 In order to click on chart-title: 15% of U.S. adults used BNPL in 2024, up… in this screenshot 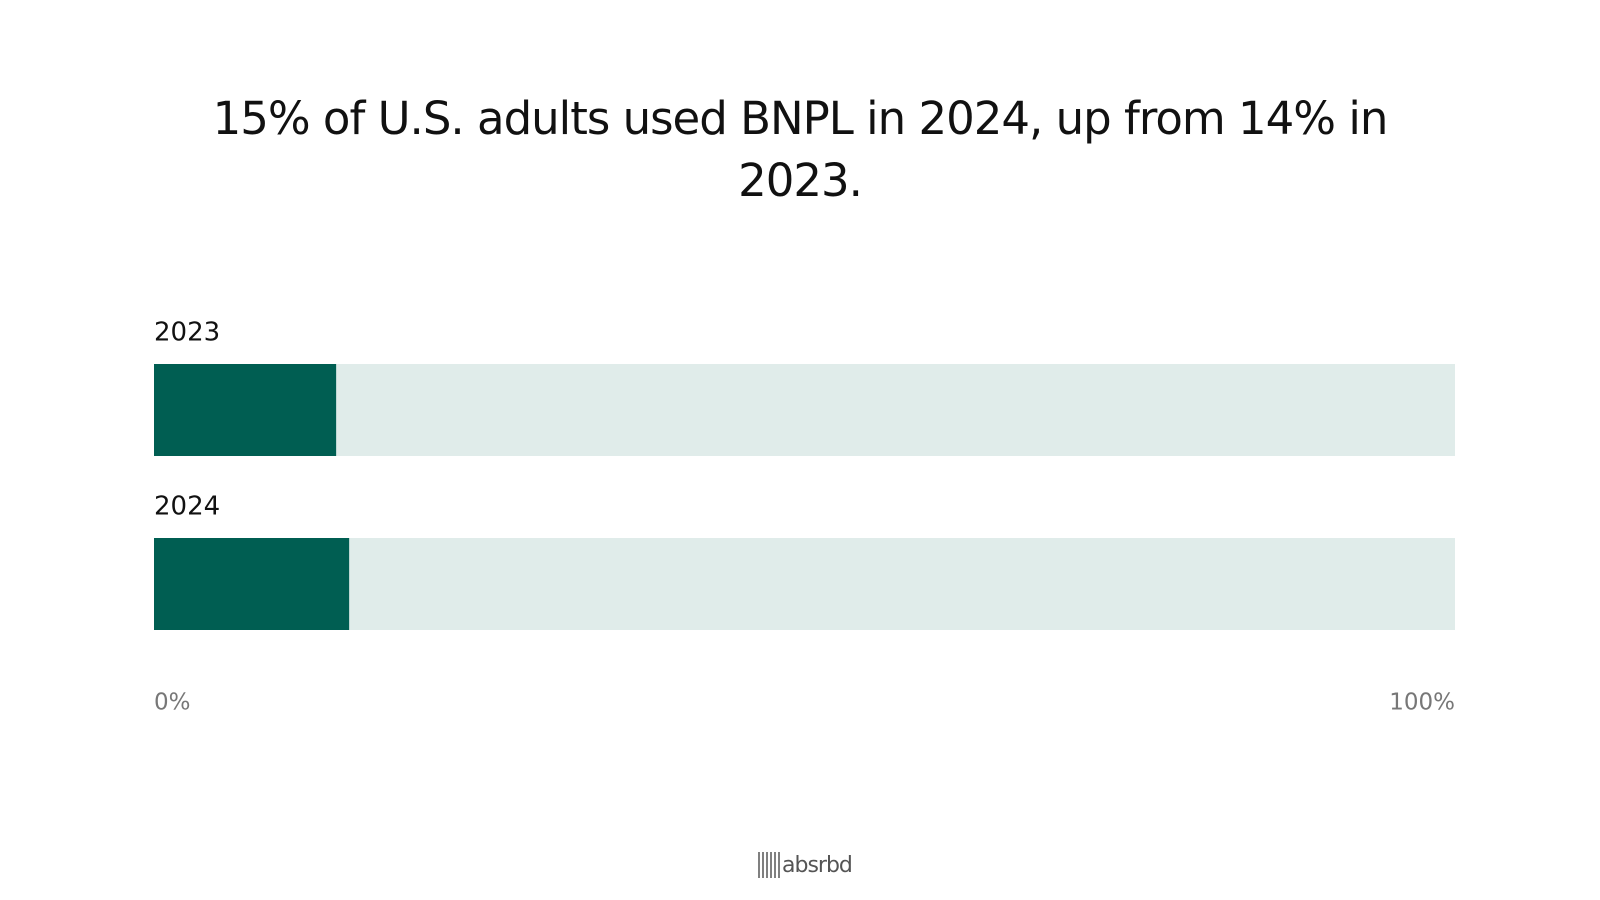, I will do `click(800, 149)`.